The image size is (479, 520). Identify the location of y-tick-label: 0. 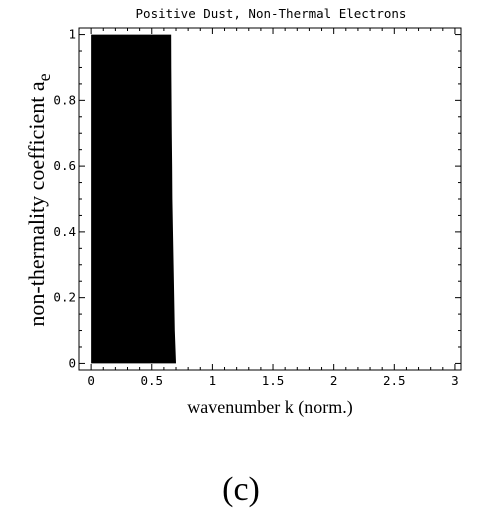
(72, 362).